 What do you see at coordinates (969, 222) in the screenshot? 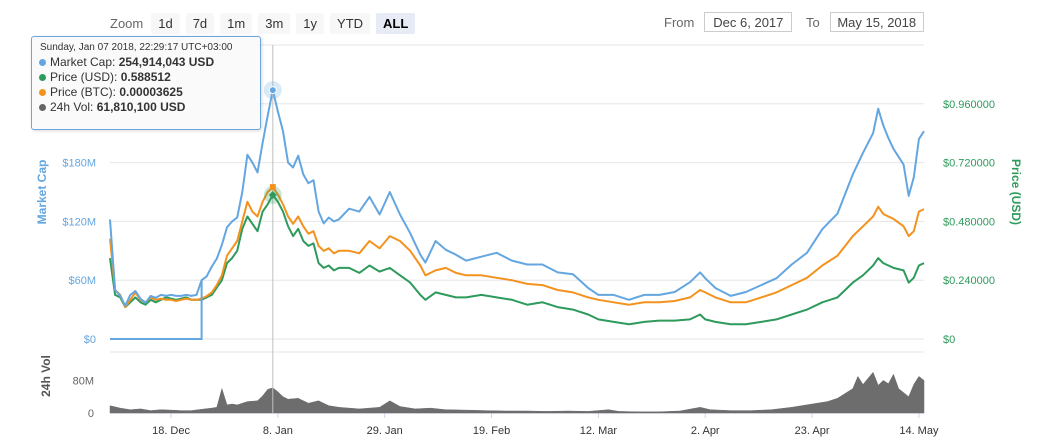
I see `y-right-tick-label: $0.480000` at bounding box center [969, 222].